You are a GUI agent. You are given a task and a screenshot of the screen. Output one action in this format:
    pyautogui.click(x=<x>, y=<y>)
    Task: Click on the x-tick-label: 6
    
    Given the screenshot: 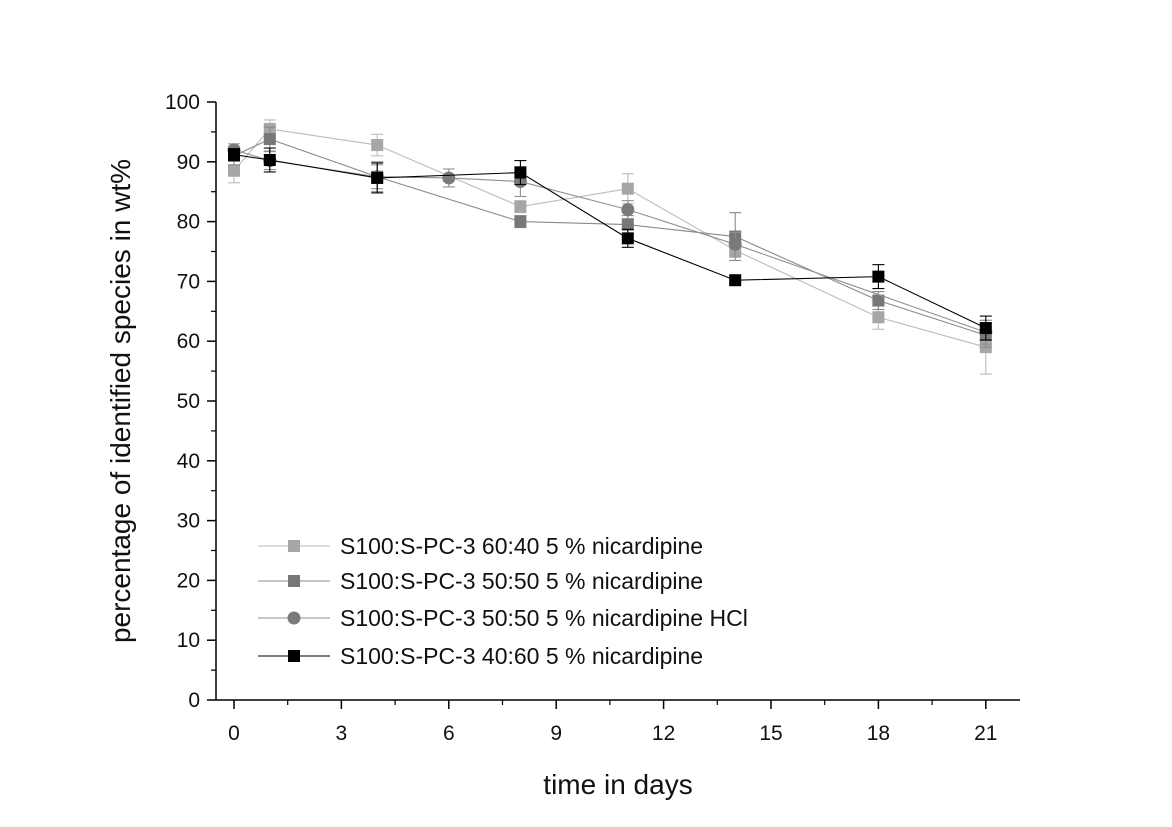 What is the action you would take?
    pyautogui.click(x=449, y=733)
    